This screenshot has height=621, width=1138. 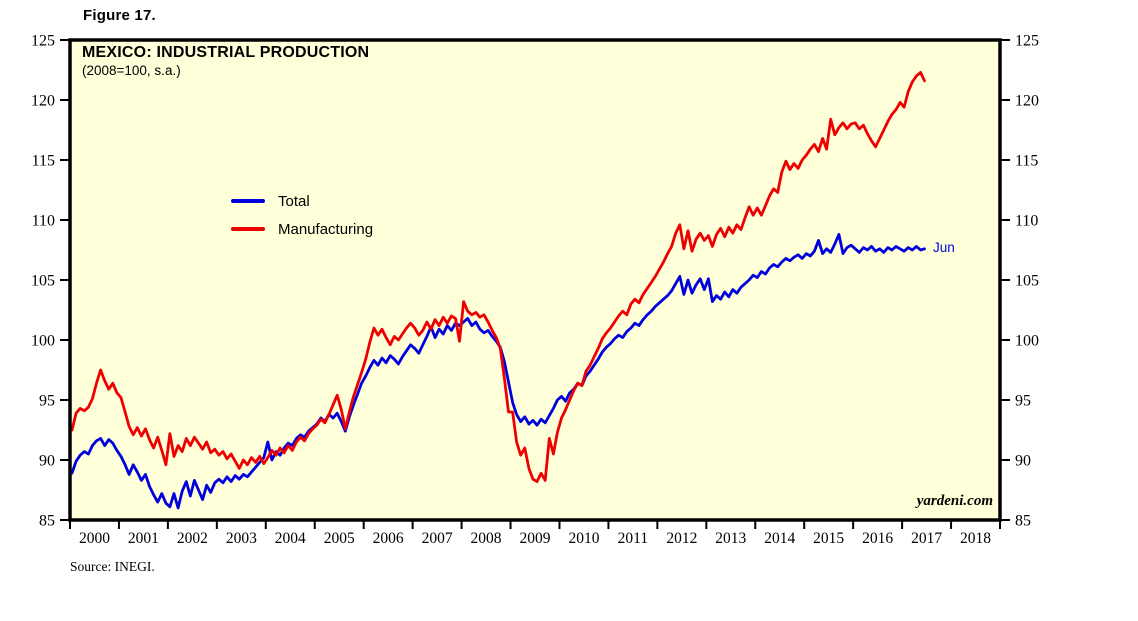 What do you see at coordinates (975, 538) in the screenshot?
I see `x-axis-year-label: 2018` at bounding box center [975, 538].